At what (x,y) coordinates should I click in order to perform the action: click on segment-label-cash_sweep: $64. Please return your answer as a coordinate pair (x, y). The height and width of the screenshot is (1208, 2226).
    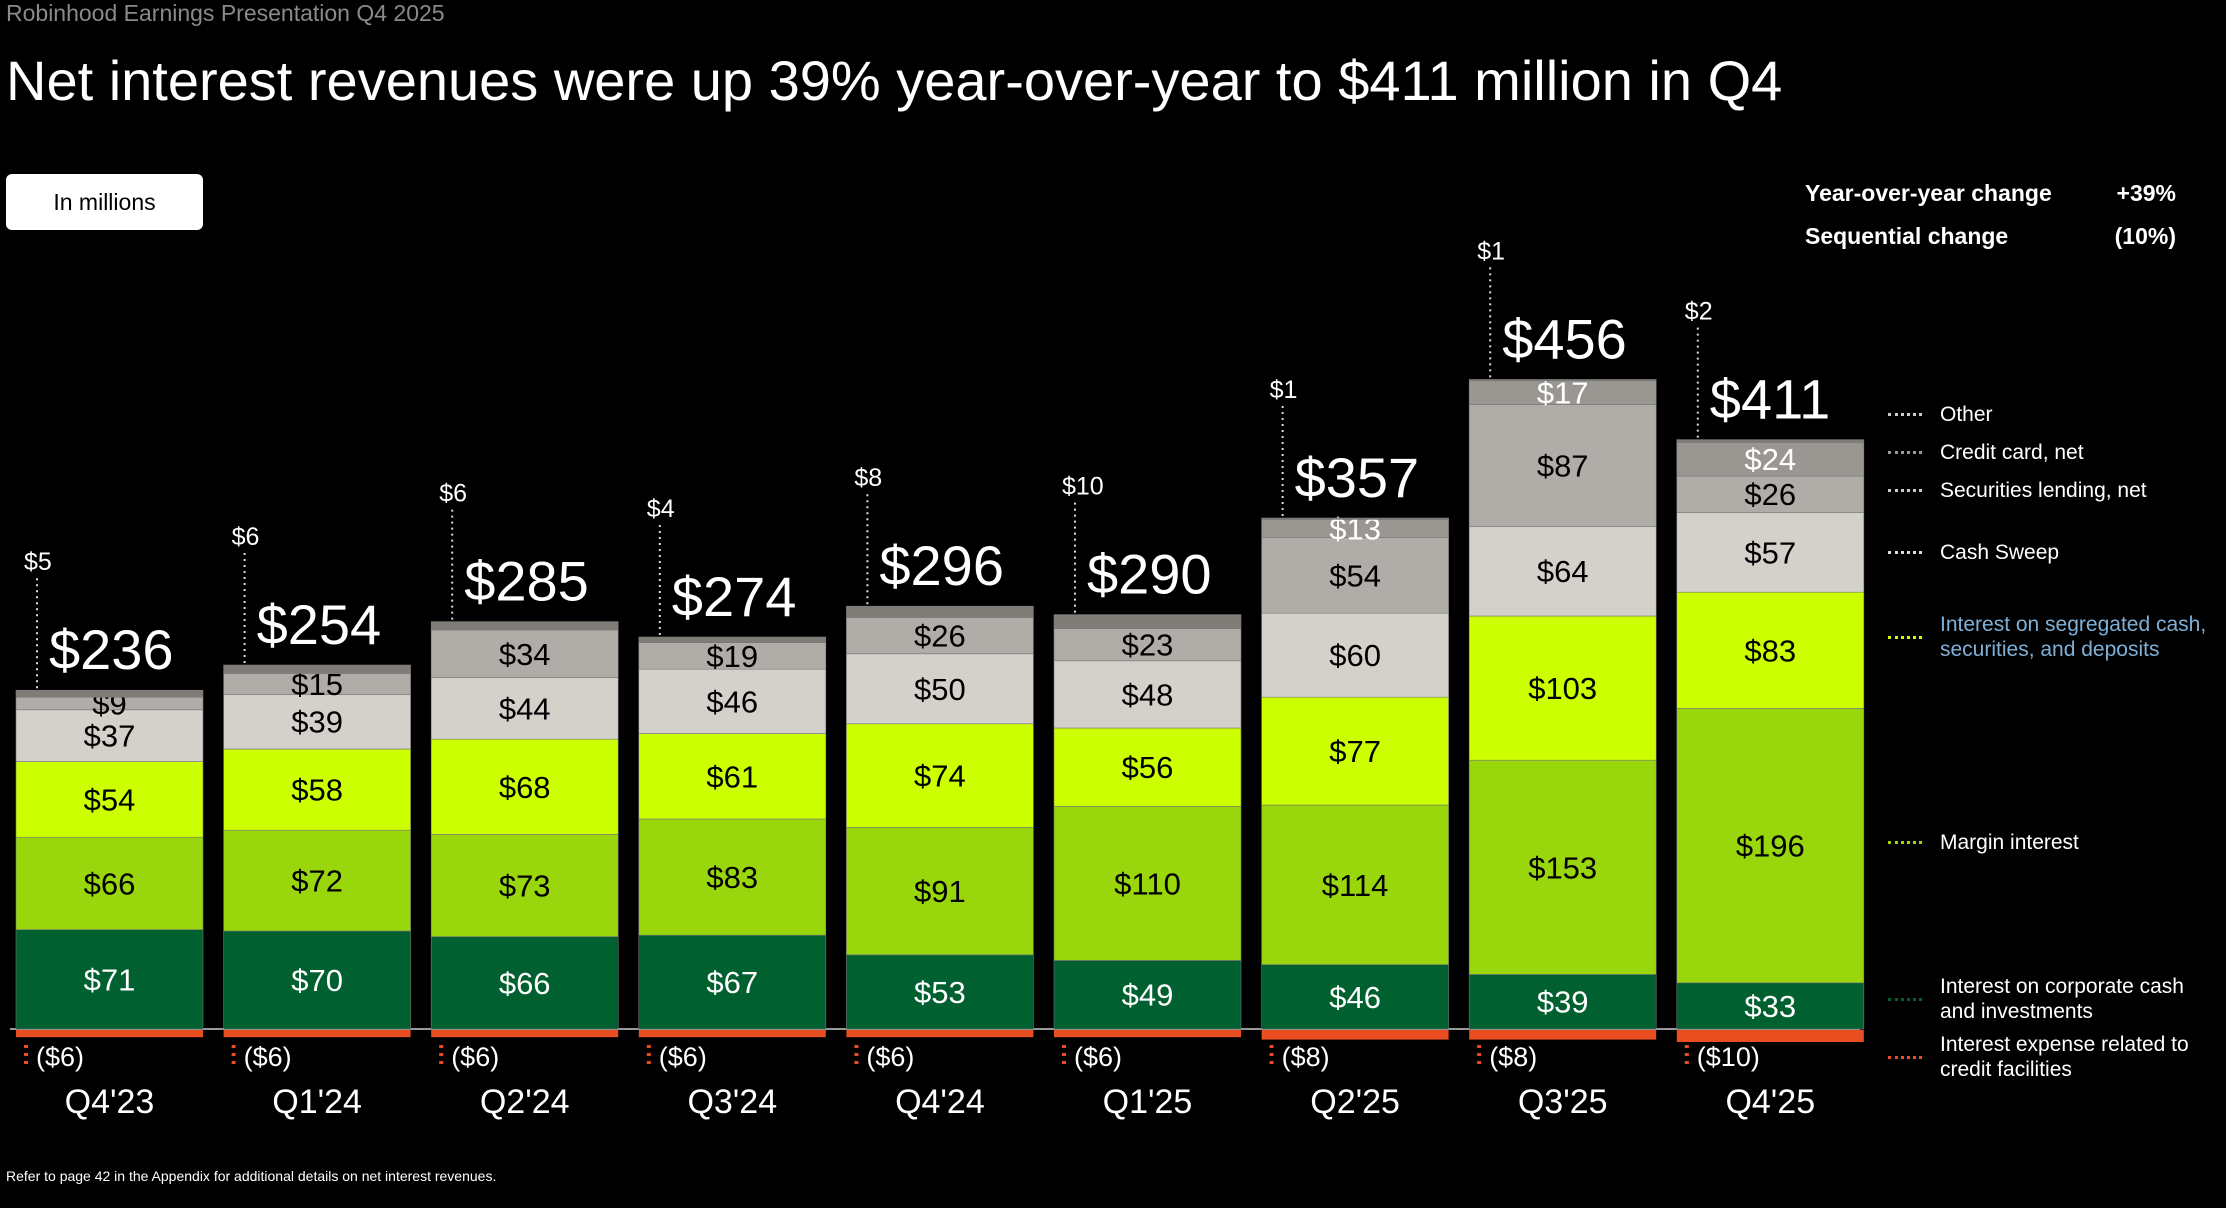
    Looking at the image, I should click on (1563, 571).